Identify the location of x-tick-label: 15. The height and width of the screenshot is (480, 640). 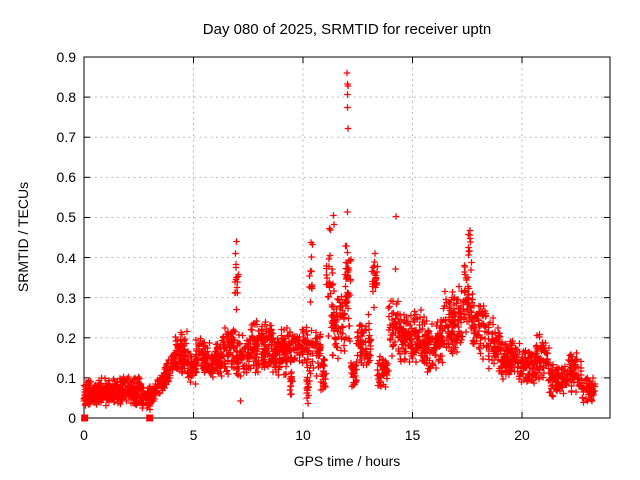
(412, 435).